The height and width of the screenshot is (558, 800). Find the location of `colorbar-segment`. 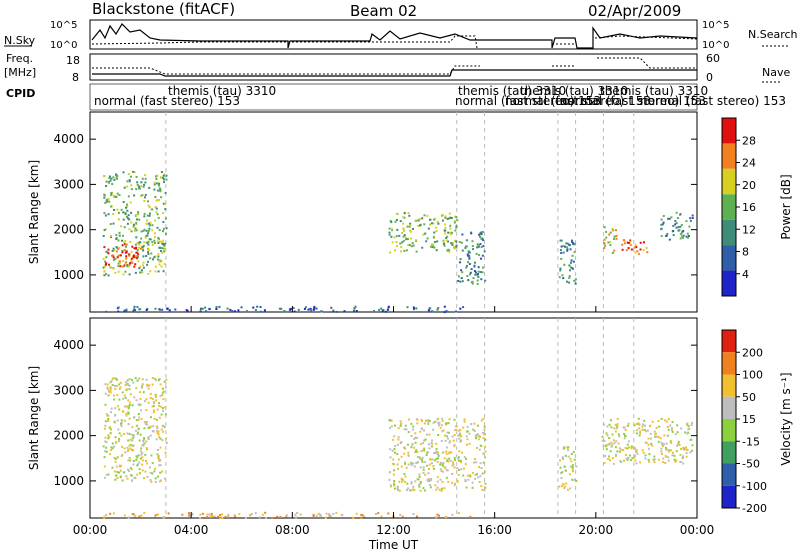

colorbar-segment is located at coordinates (729, 452).